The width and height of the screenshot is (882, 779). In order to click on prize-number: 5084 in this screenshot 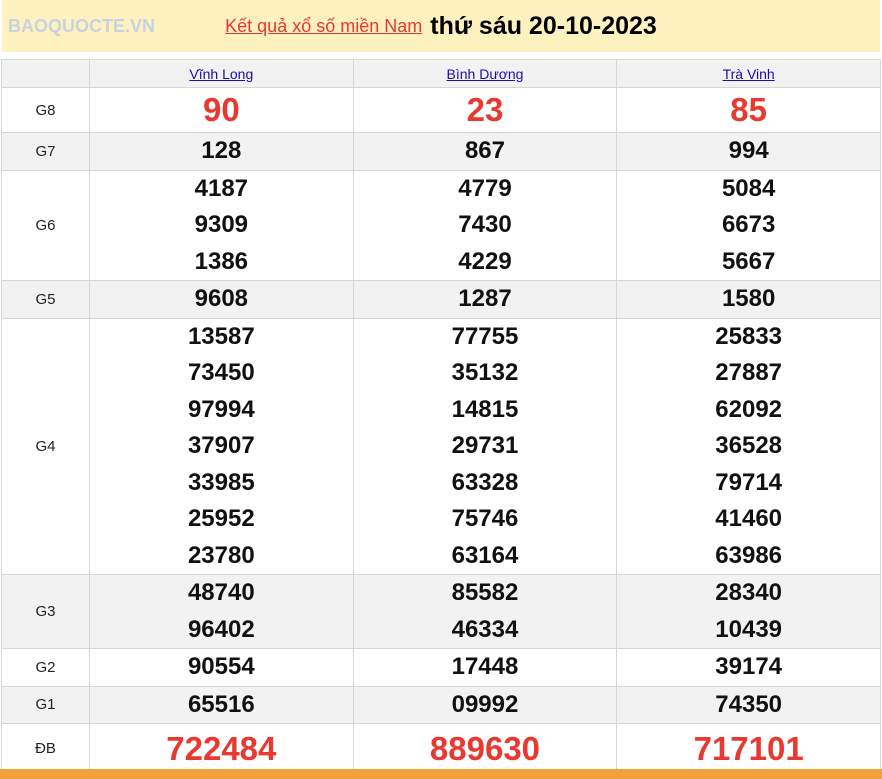, I will do `click(748, 188)`.